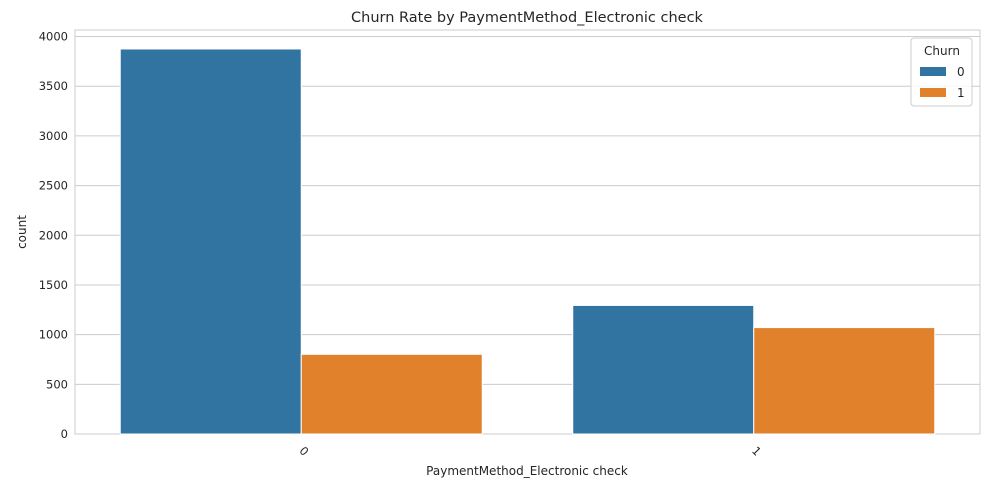  What do you see at coordinates (53, 186) in the screenshot?
I see `y-tick-label: 2500` at bounding box center [53, 186].